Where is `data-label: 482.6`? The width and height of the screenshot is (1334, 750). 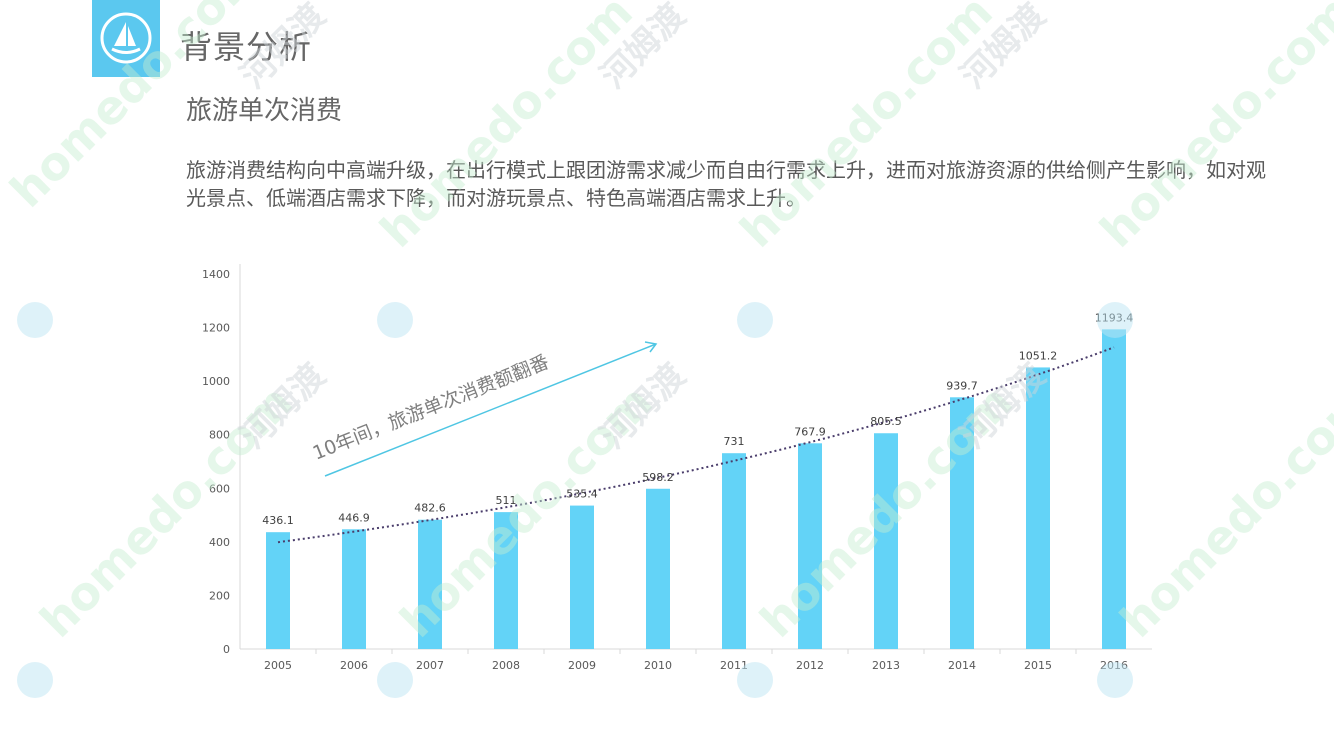 data-label: 482.6 is located at coordinates (430, 508).